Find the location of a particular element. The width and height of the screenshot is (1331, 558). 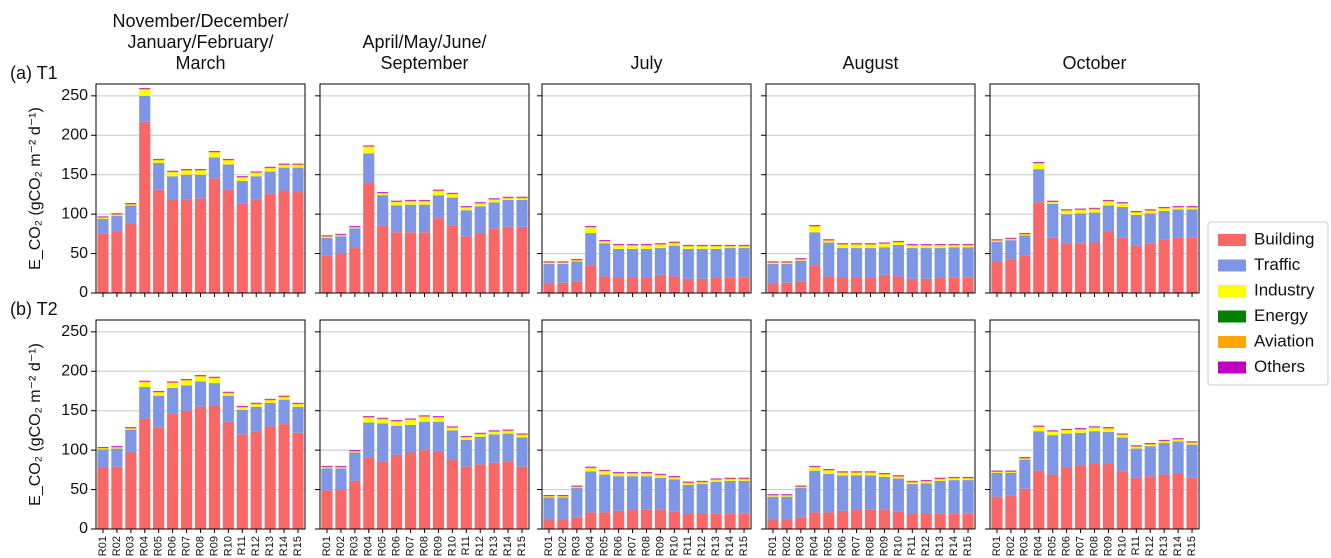

x-tick-label: R09 is located at coordinates (214, 546).